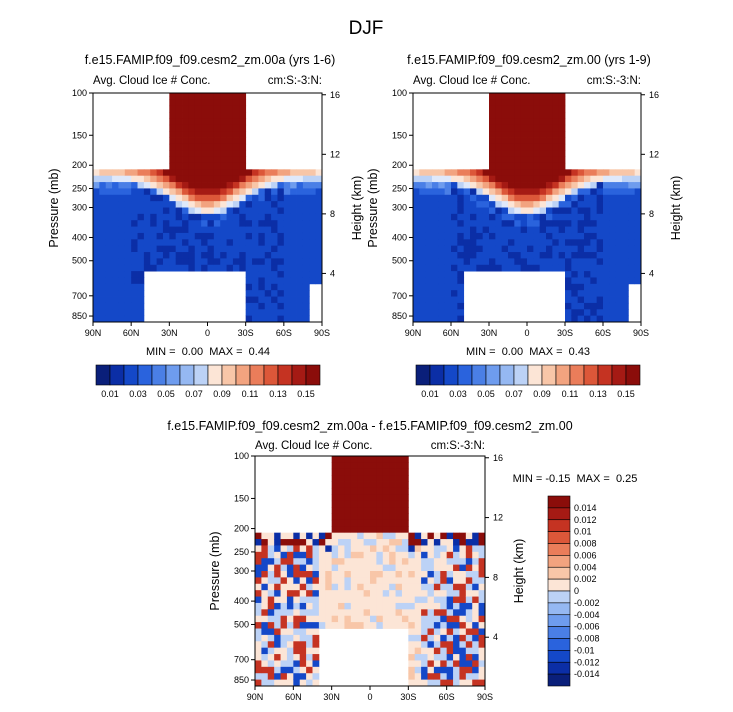 The height and width of the screenshot is (712, 733). Describe the element at coordinates (79, 93) in the screenshot. I see `y-tick-label: 100` at that location.